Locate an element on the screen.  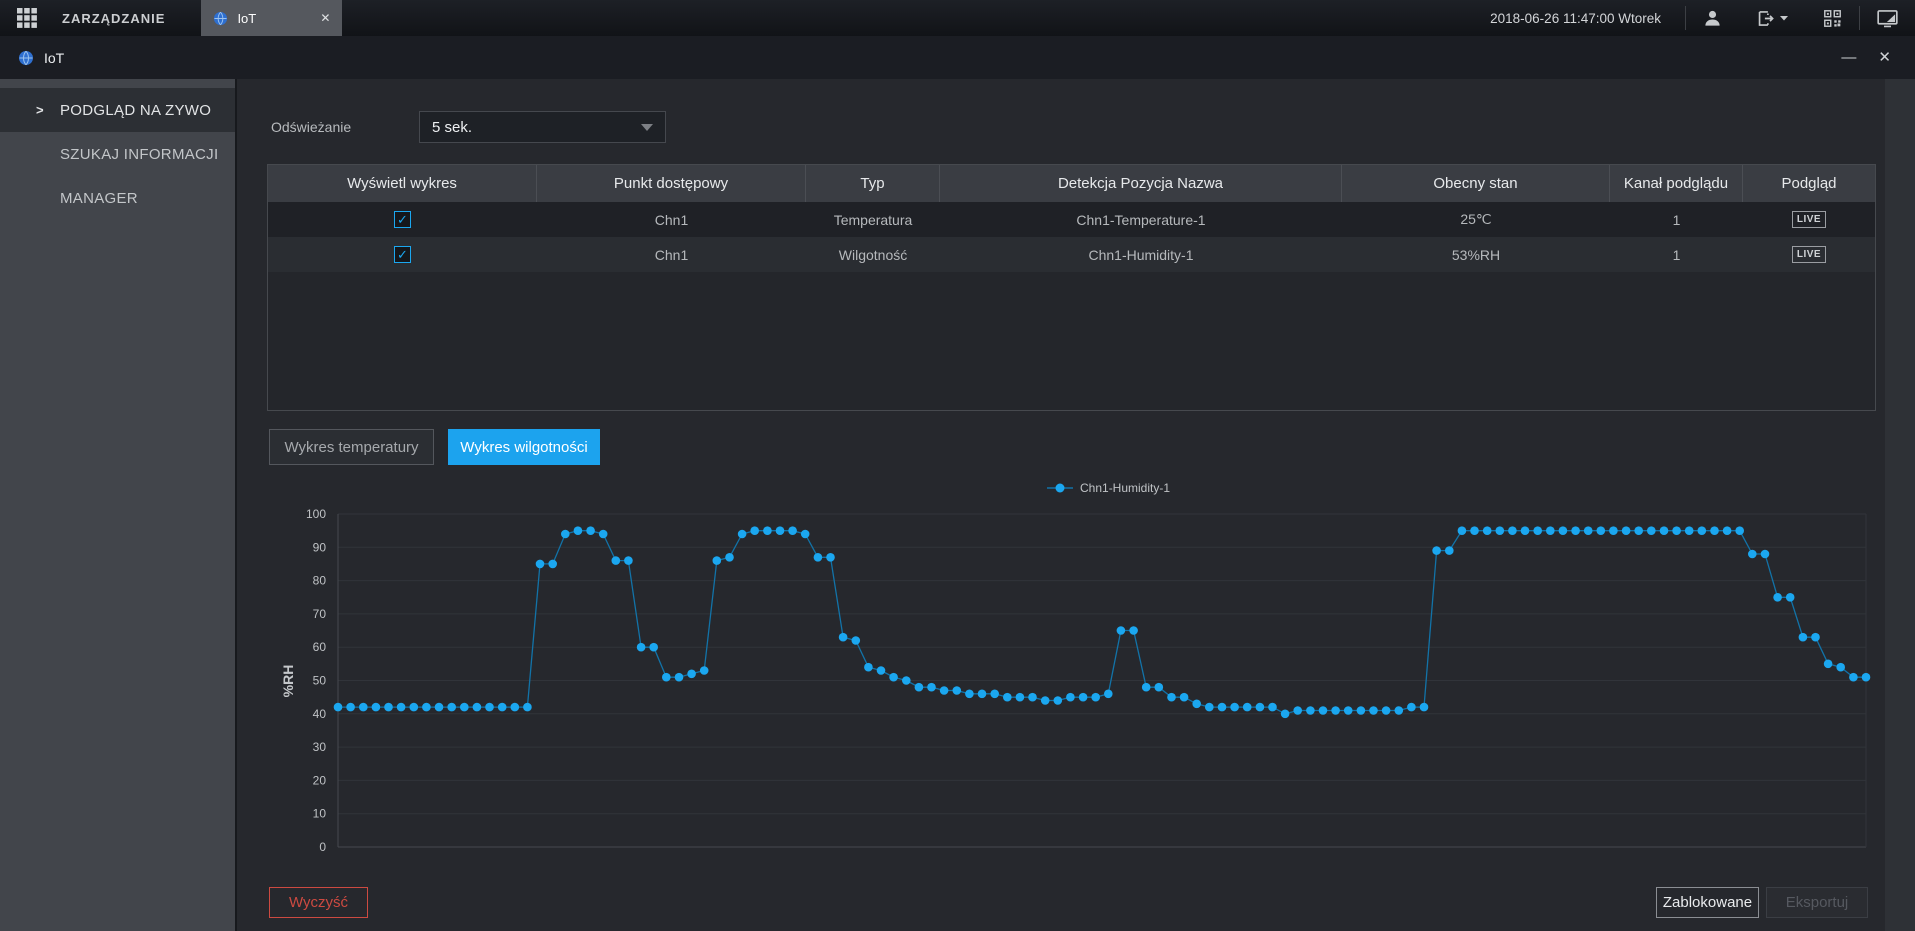
sidebar-item-label: MANAGER is located at coordinates (99, 198).